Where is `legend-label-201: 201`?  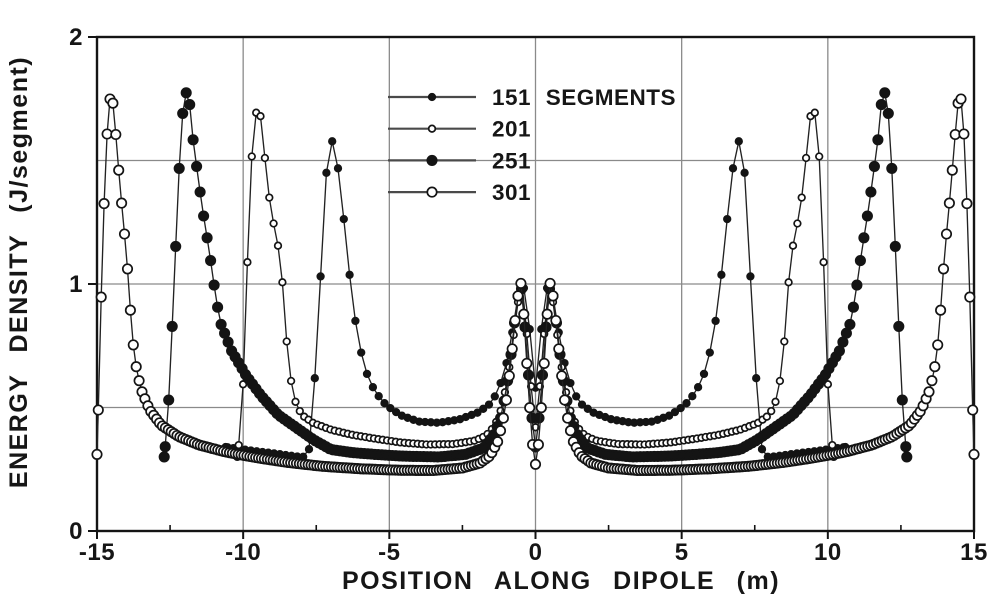 legend-label-201: 201 is located at coordinates (511, 129).